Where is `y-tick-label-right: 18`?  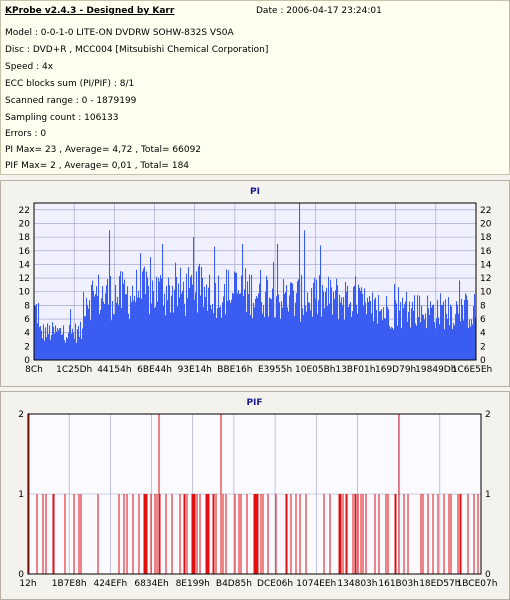 y-tick-label-right: 18 is located at coordinates (486, 238).